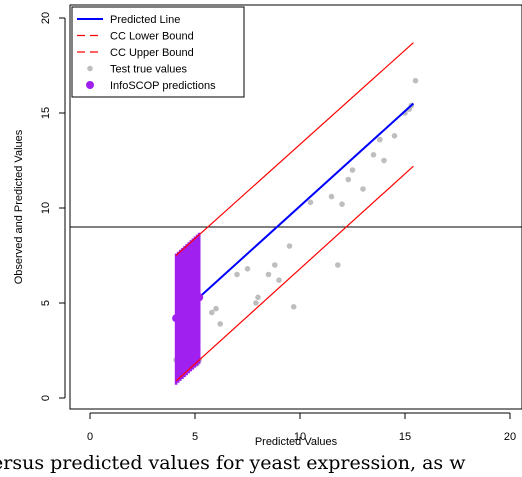  What do you see at coordinates (195, 437) in the screenshot?
I see `x-tick-label: 5` at bounding box center [195, 437].